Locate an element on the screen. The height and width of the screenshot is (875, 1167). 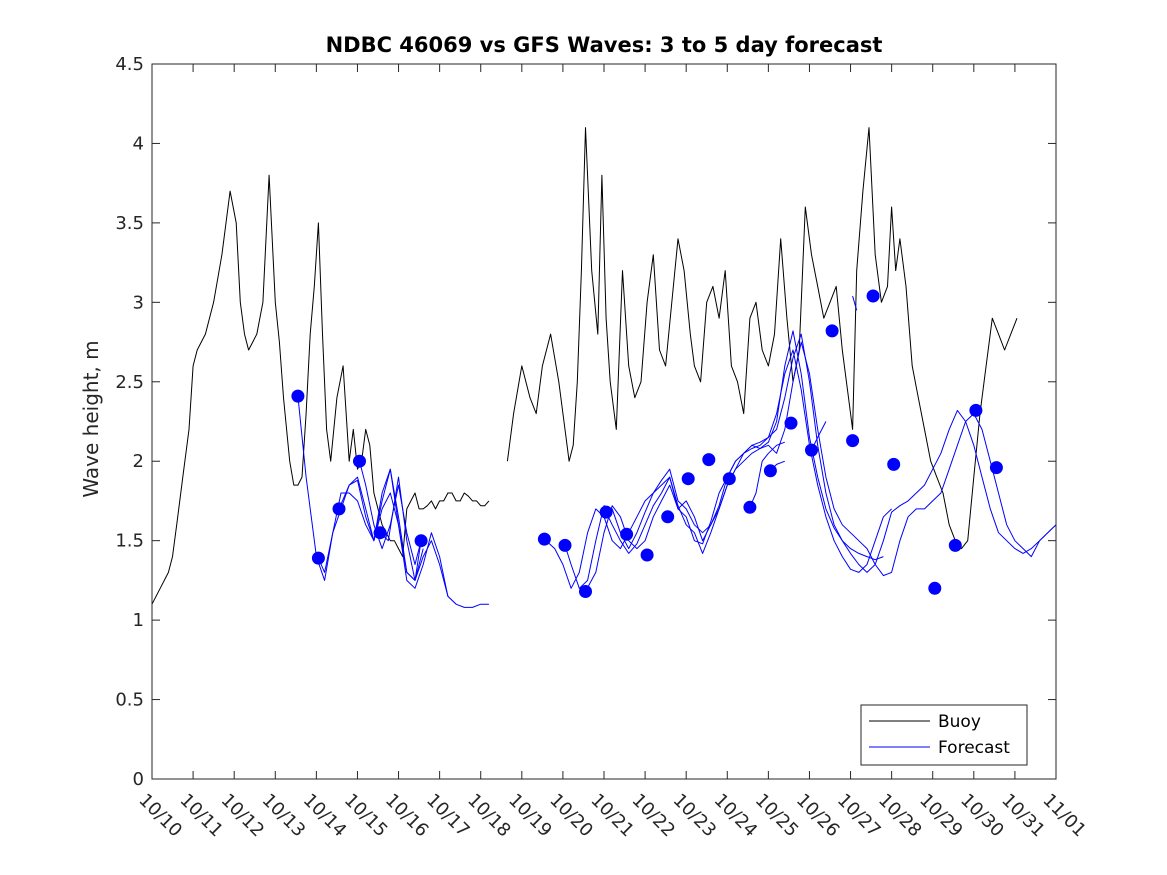
legend: Buoy Forecast is located at coordinates (944, 735).